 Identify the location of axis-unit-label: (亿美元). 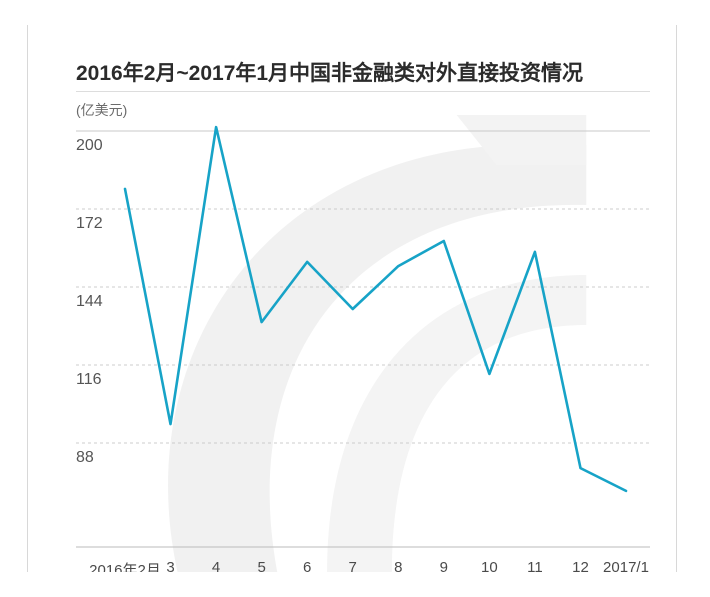
(102, 110).